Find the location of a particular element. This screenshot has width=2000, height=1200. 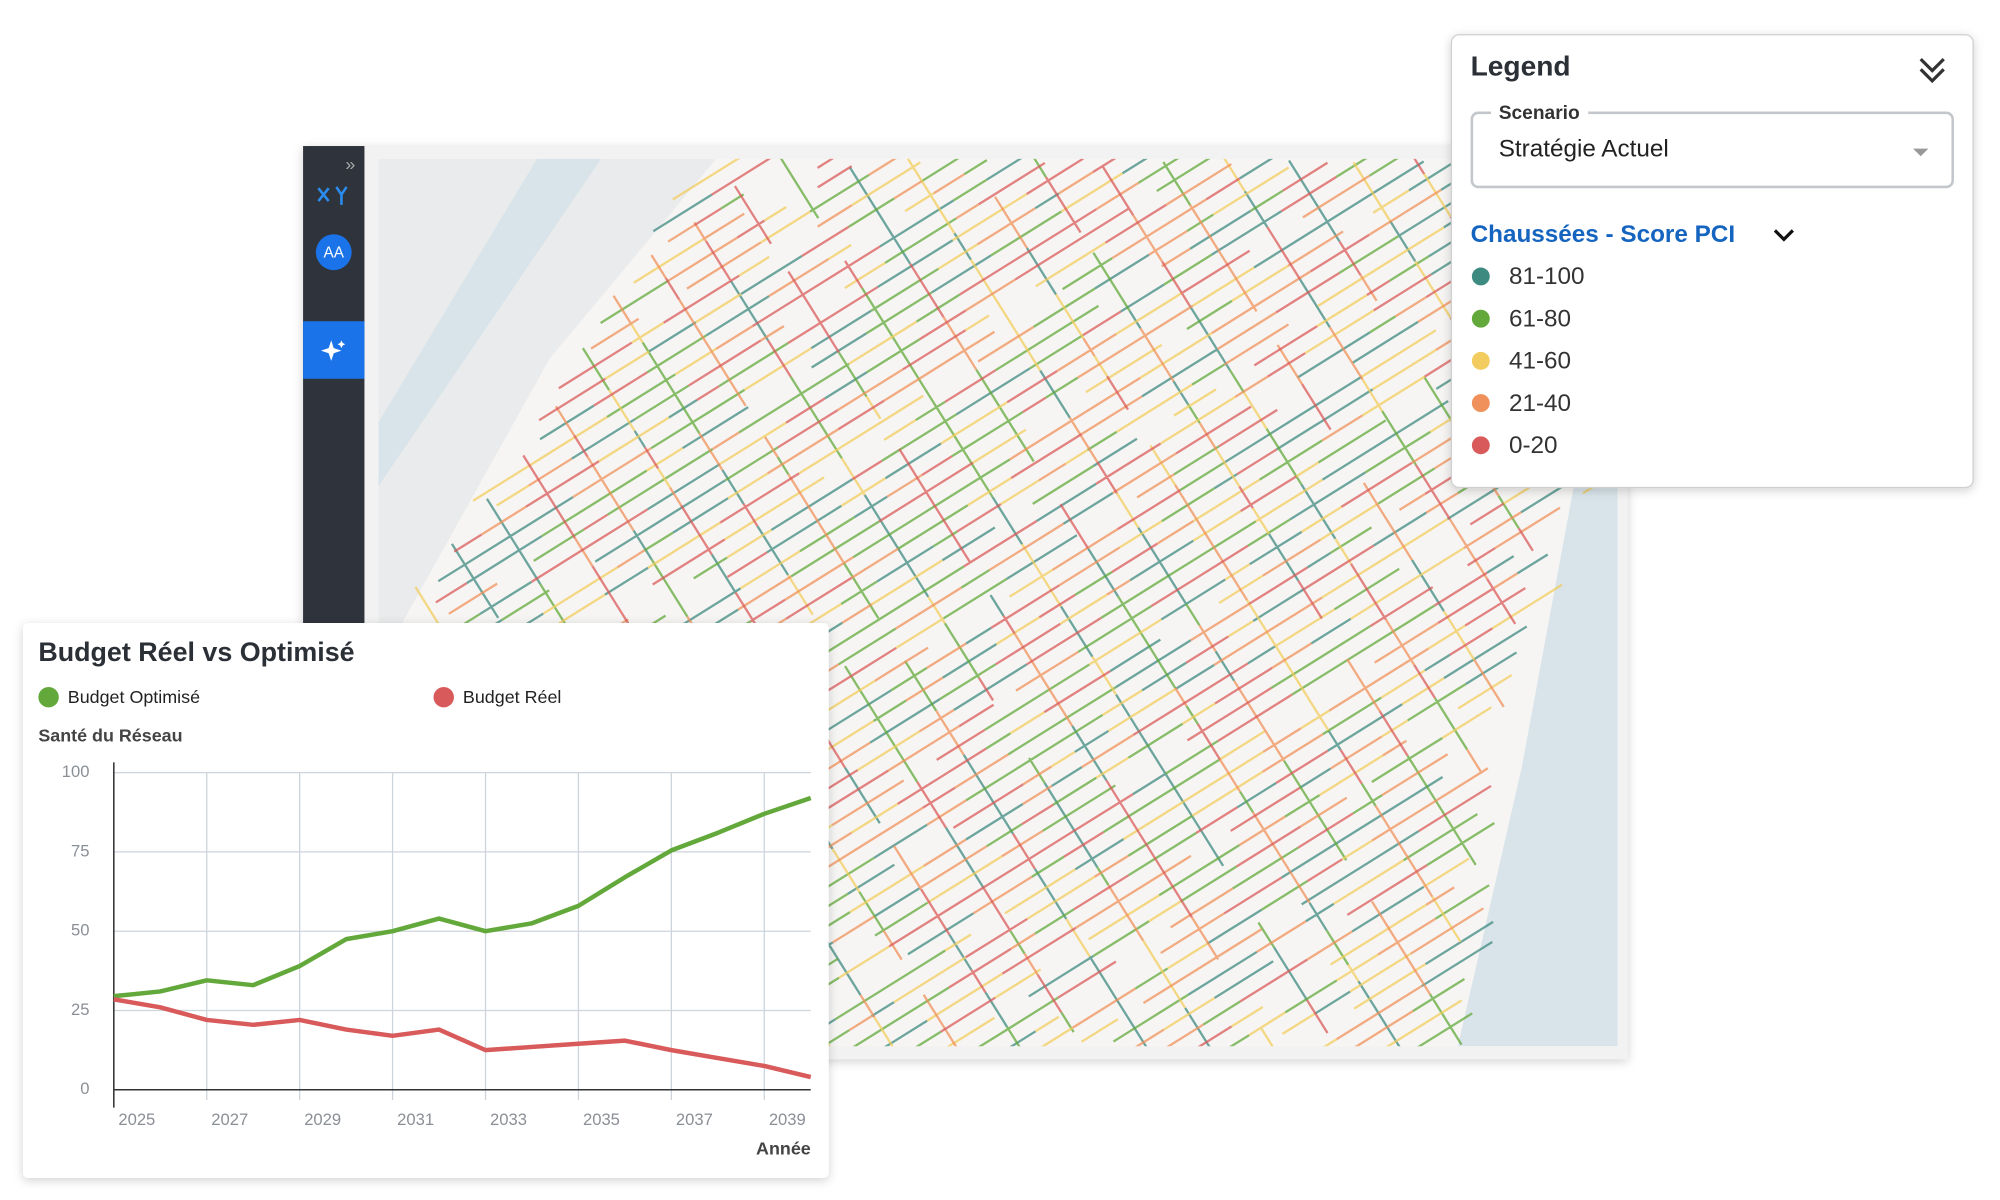

y-tick-label: 75 is located at coordinates (80, 850).